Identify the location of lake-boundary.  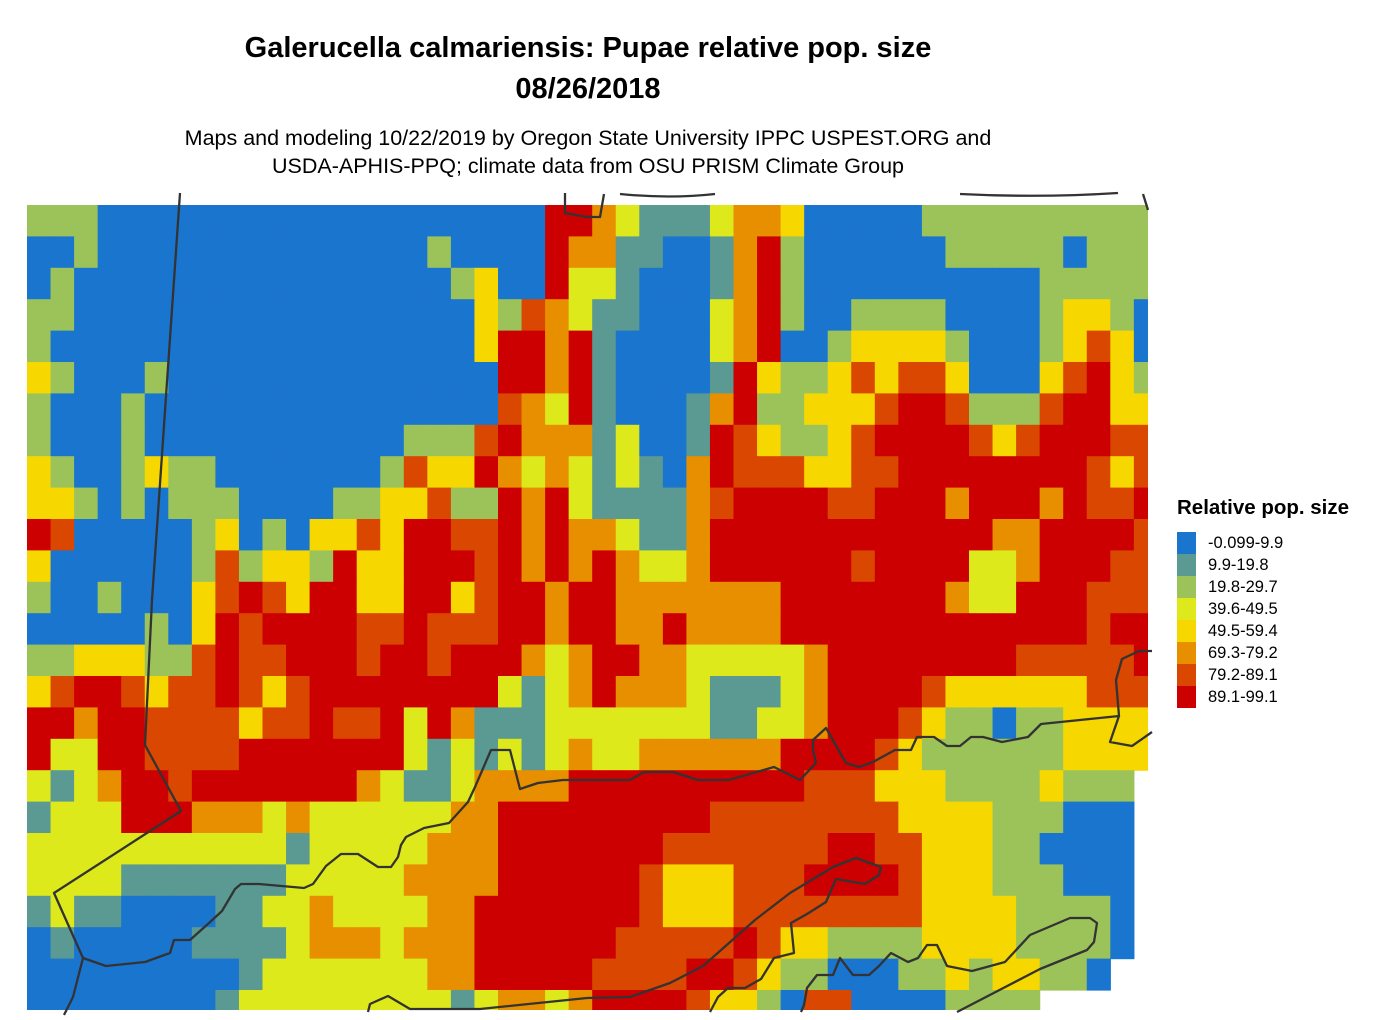
(949, 965).